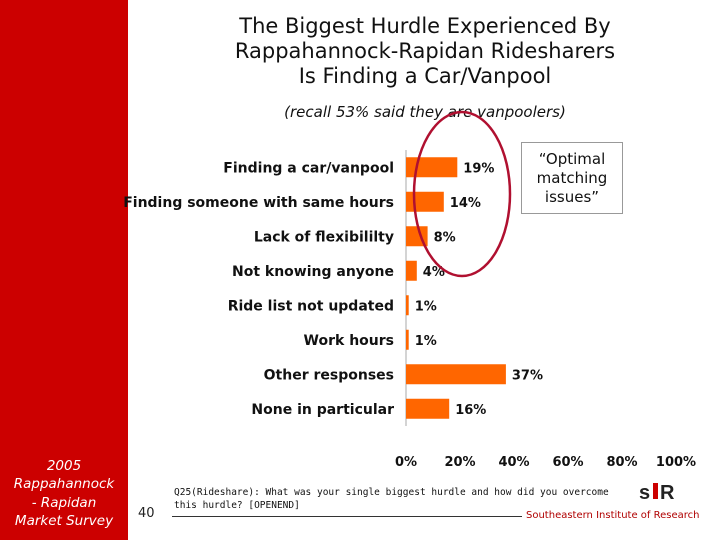  Describe the element at coordinates (406, 462) in the screenshot. I see `x-tick-label: 0%` at that location.